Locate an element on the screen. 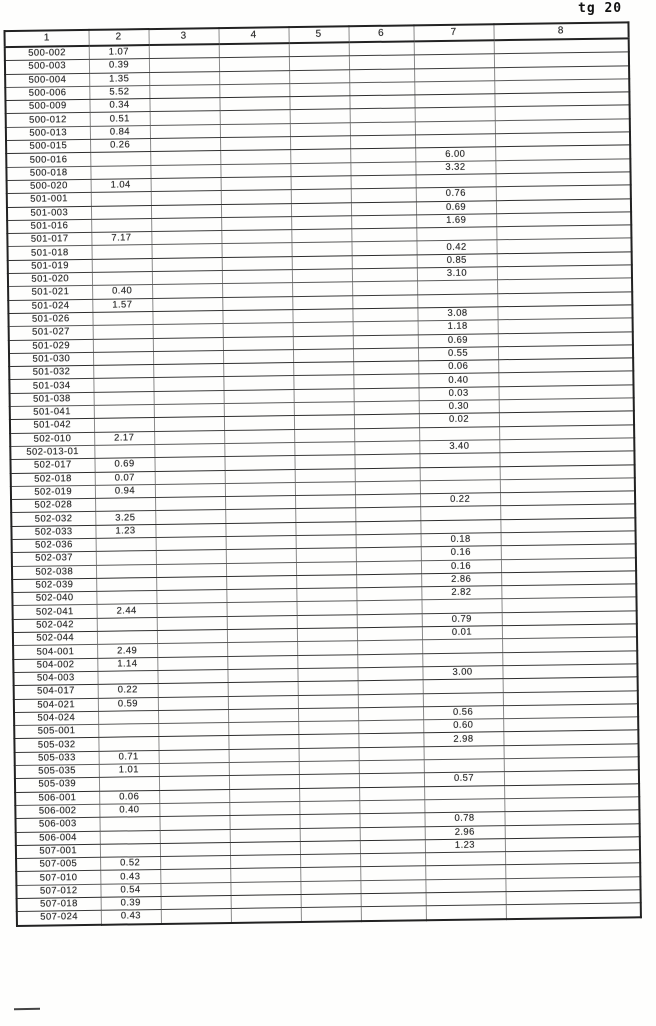 This screenshot has width=656, height=1026. item-code-cell: 500-003 is located at coordinates (47, 67).